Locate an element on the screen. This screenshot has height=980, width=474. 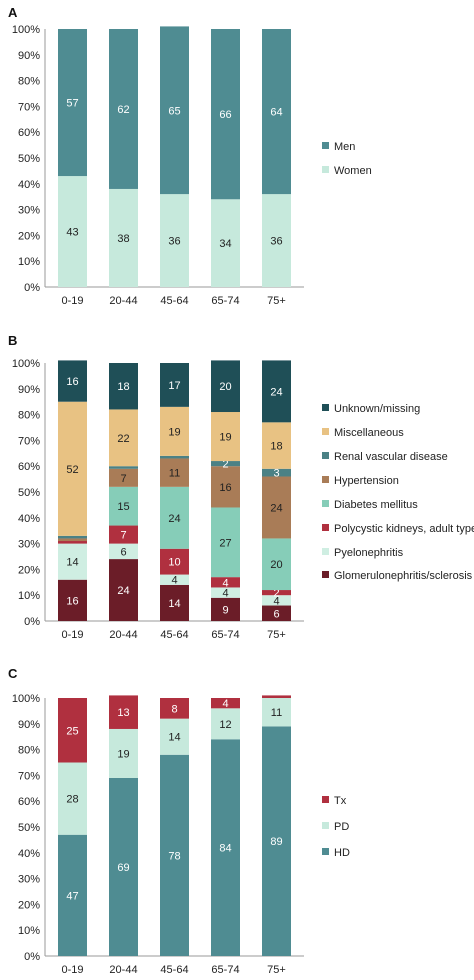
legend-label: Renal vascular disease is located at coordinates (391, 457).